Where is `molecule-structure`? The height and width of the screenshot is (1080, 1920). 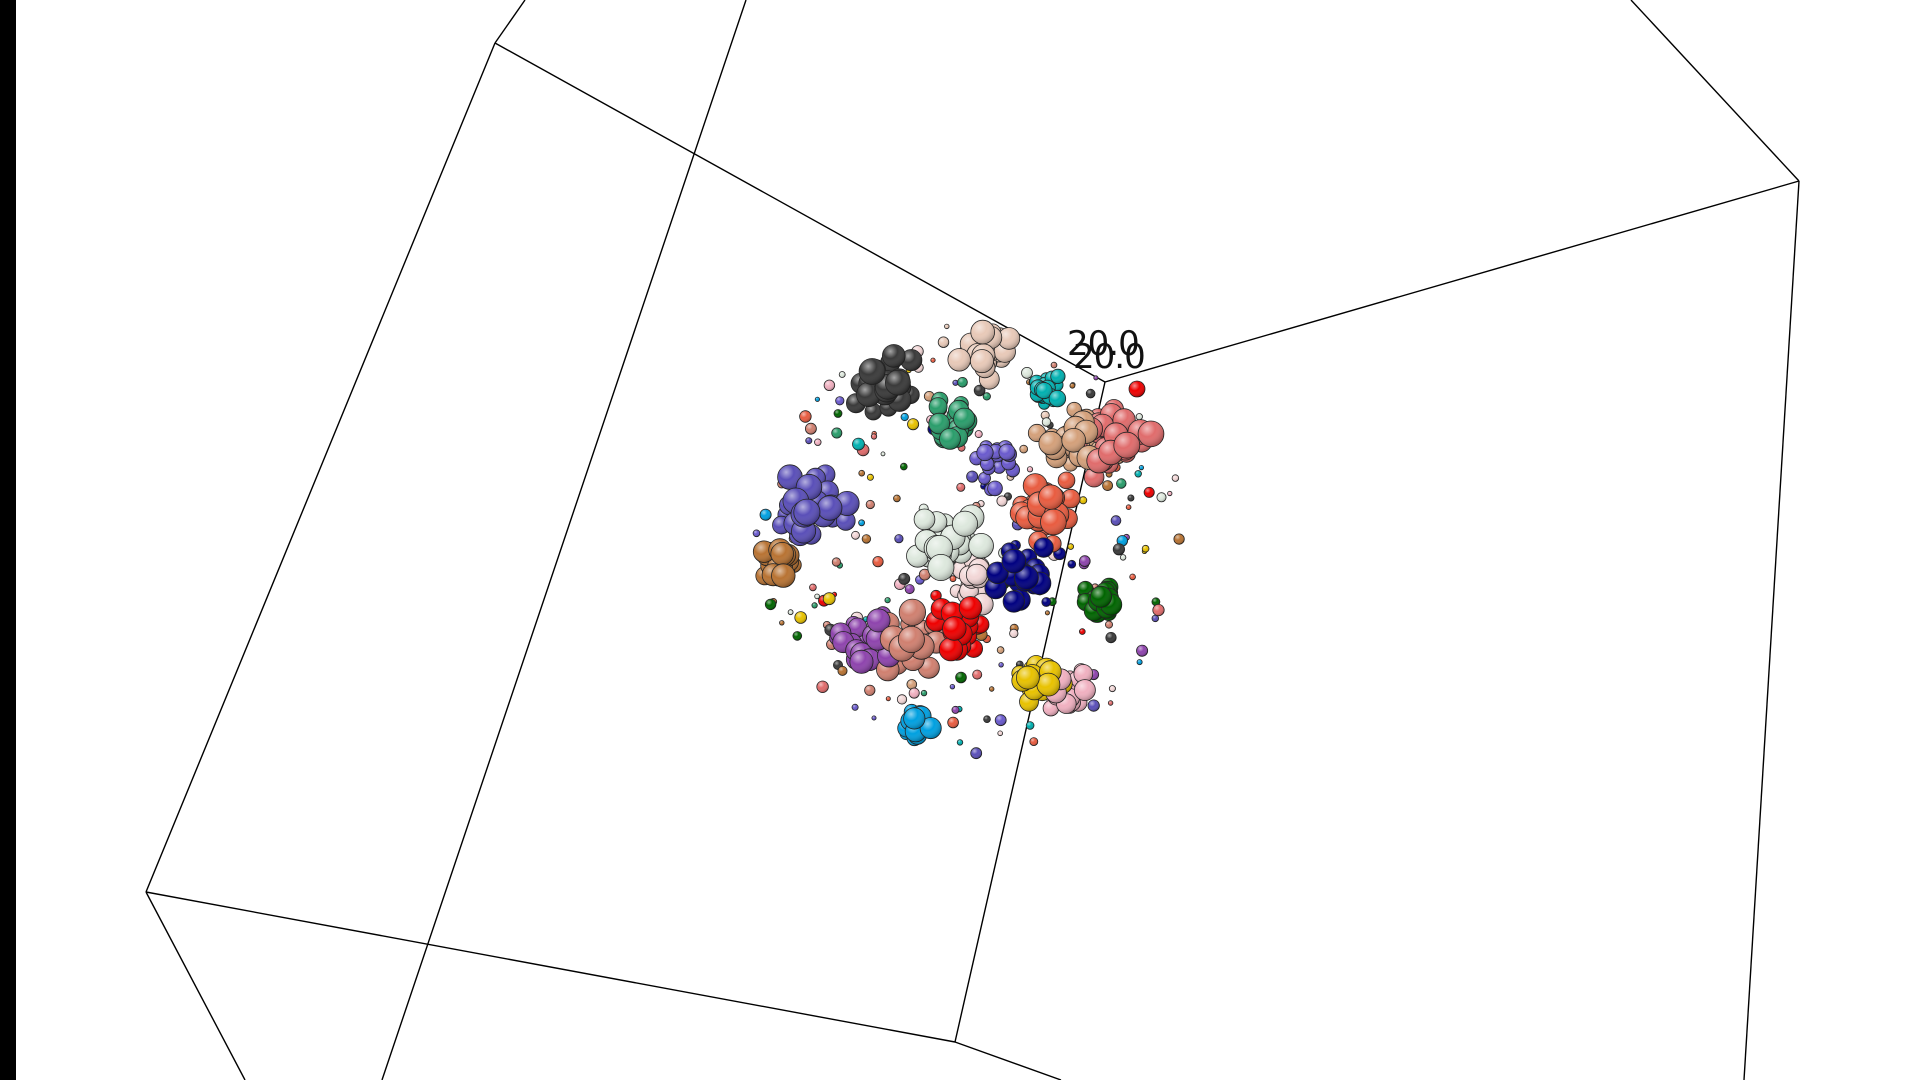
molecule-structure is located at coordinates (968, 539).